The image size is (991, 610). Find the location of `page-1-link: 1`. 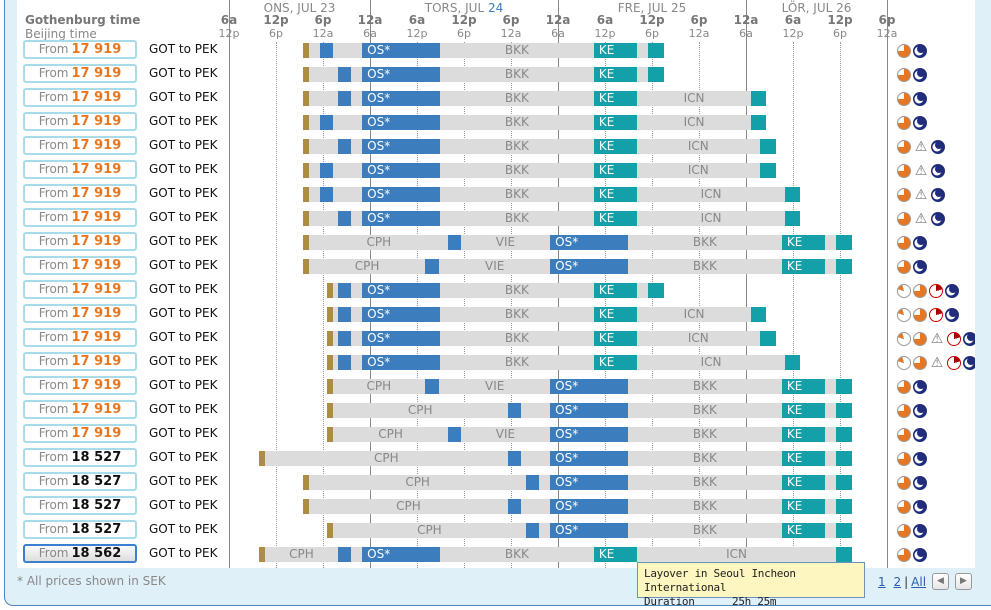

page-1-link: 1 is located at coordinates (882, 582).